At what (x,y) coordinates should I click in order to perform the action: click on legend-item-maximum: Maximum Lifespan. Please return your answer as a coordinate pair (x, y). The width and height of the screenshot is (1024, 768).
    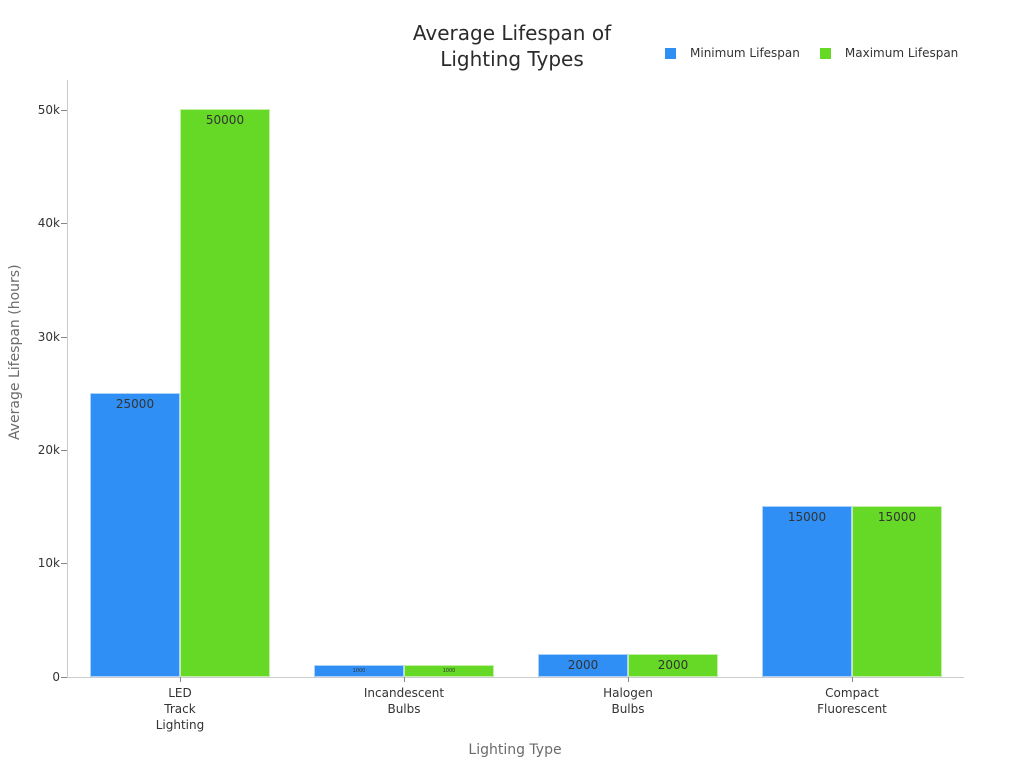
    Looking at the image, I should click on (889, 53).